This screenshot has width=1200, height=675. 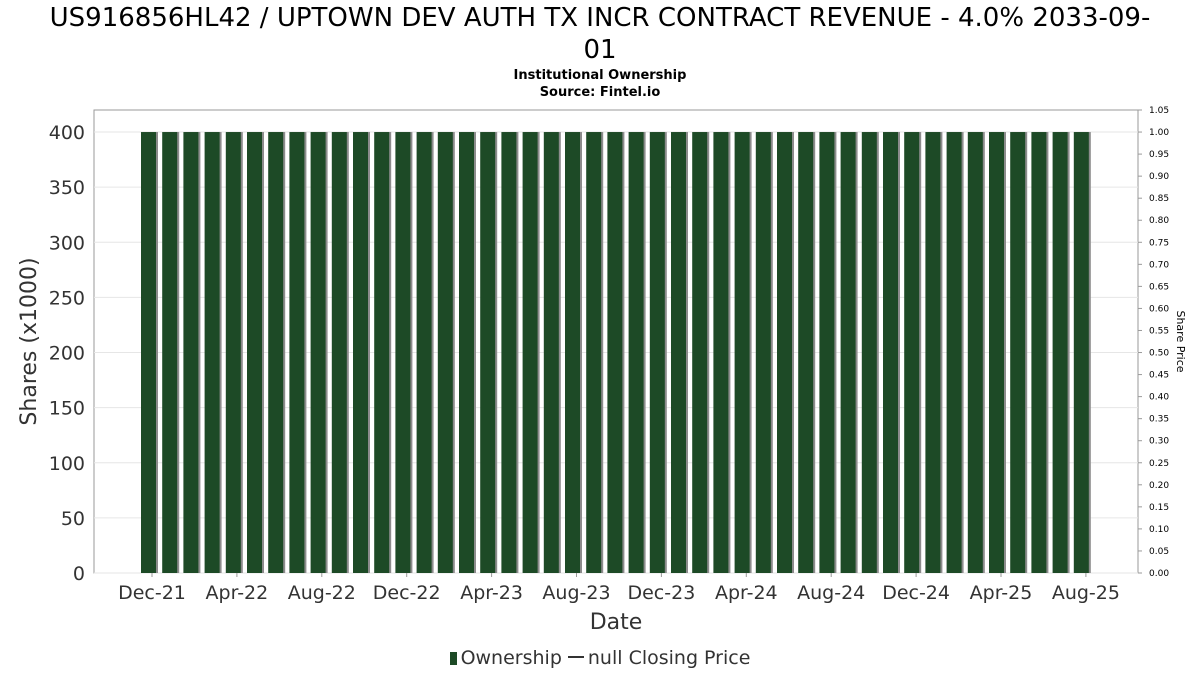 I want to click on x-tick-label: Aug-23, so click(x=576, y=593).